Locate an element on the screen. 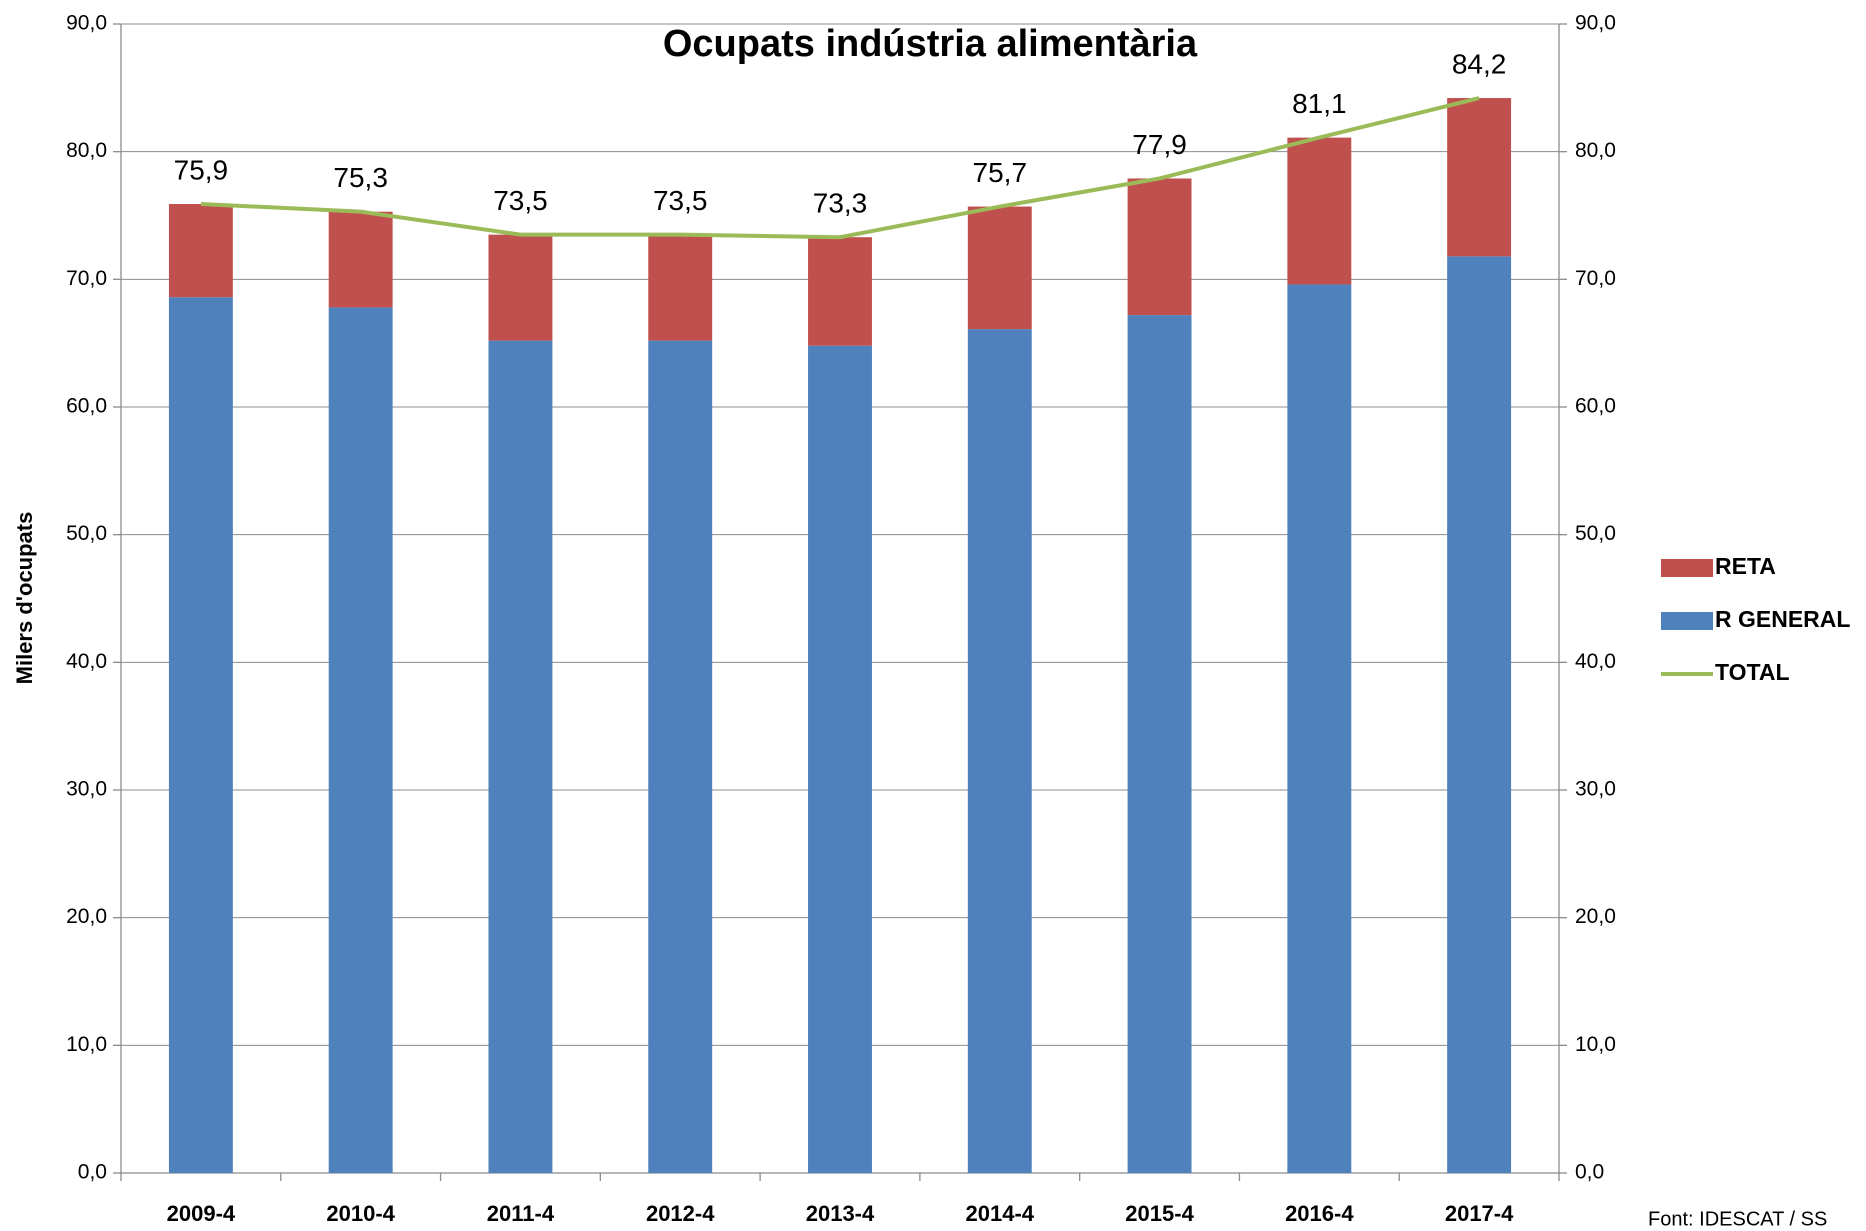  y-tick-label: 20,0 is located at coordinates (86, 916).